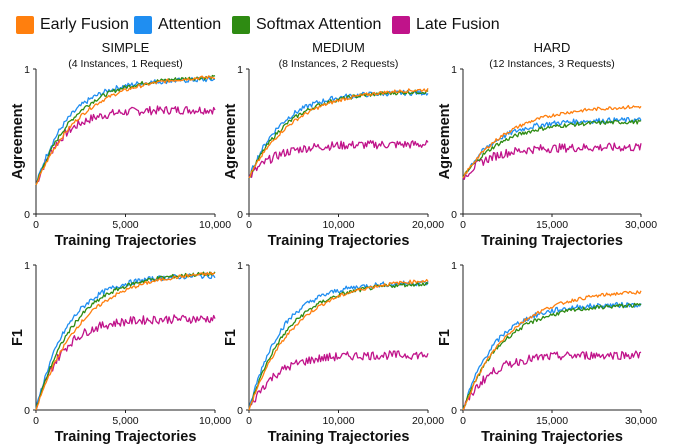 The width and height of the screenshot is (677, 445). I want to click on legend-label: Late Fusion, so click(458, 24).